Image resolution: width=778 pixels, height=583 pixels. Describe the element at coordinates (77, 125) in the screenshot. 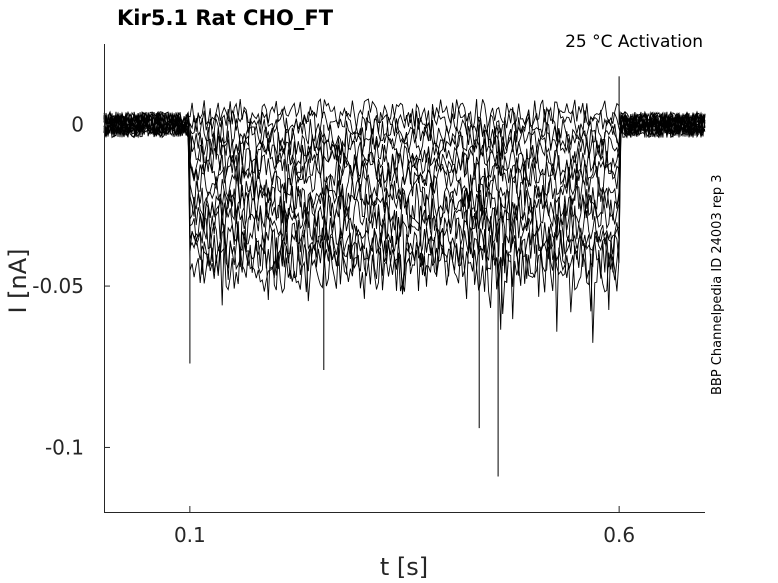

I see `y-tick-label-0: 0` at that location.